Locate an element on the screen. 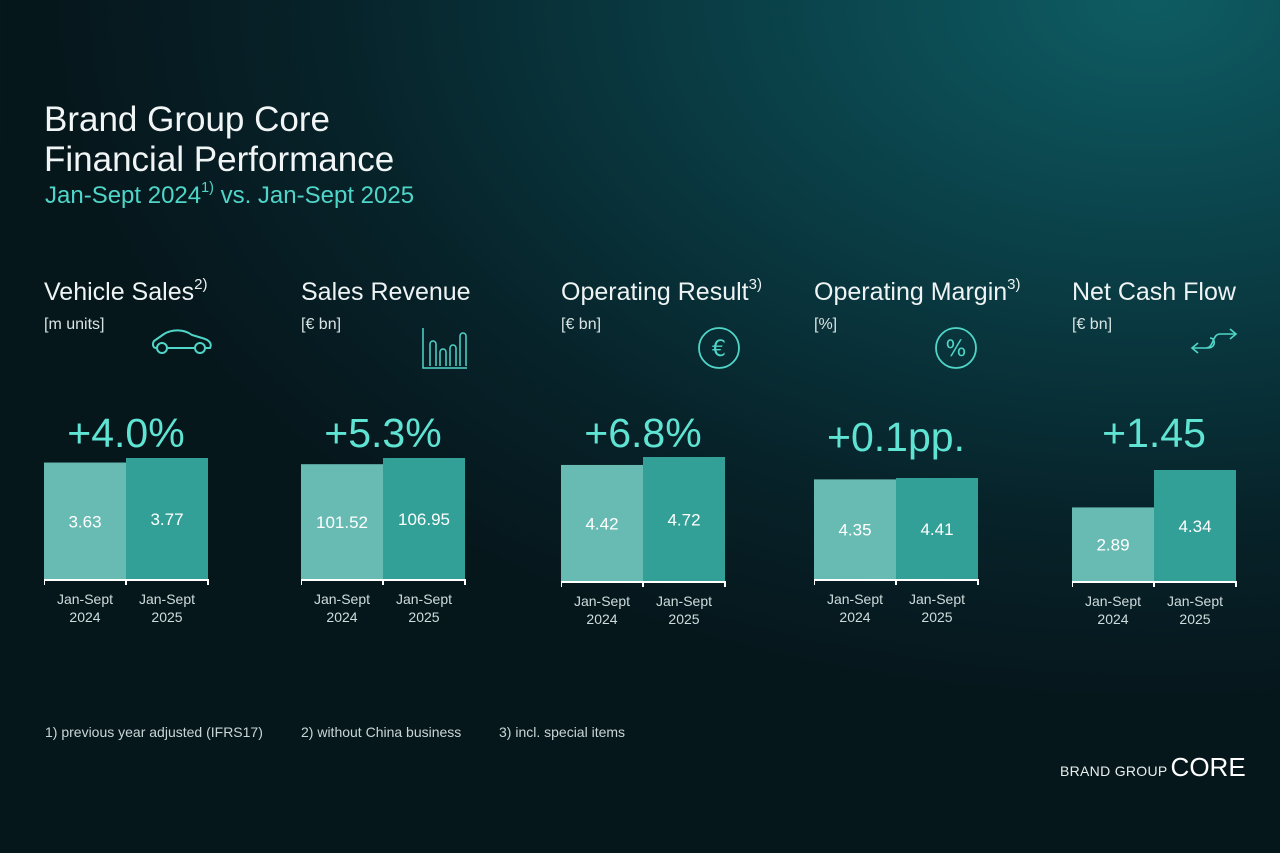 The width and height of the screenshot is (1280, 853). kpi-title: Sales Revenue is located at coordinates (386, 292).